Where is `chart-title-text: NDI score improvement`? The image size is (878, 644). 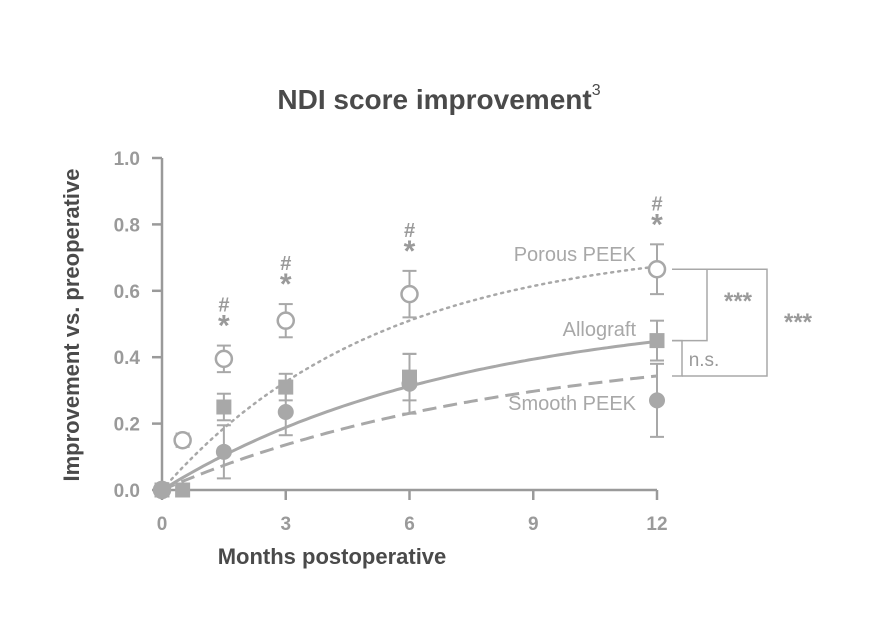
chart-title-text: NDI score improvement is located at coordinates (434, 99).